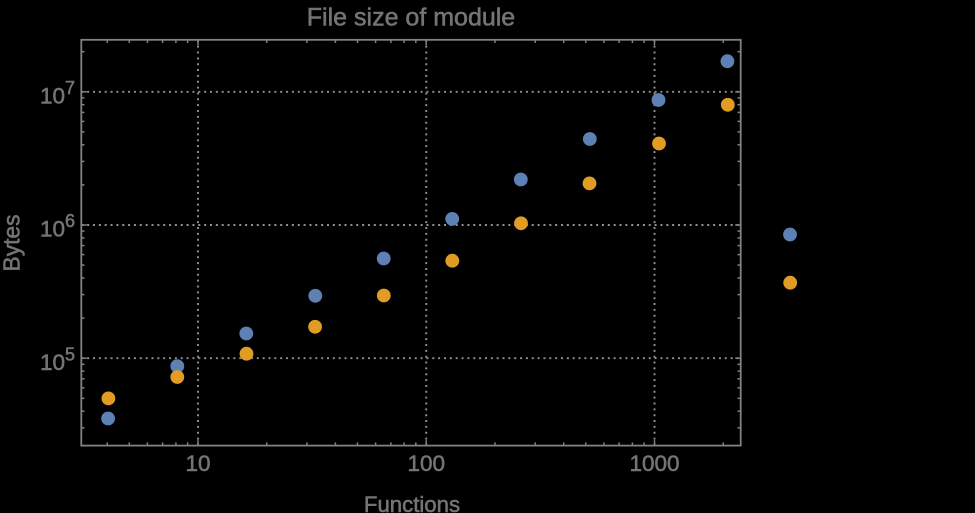 This screenshot has height=513, width=975. I want to click on svg-text: Bytes, so click(12, 242).